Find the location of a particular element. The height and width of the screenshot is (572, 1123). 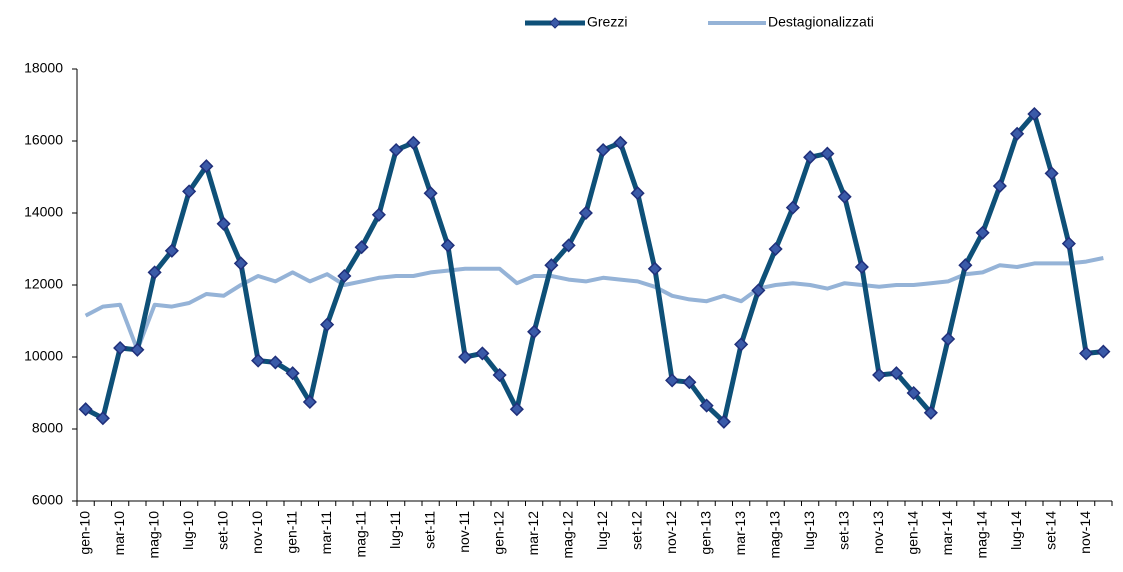

x-tick-label: gen-10 is located at coordinates (84, 533).